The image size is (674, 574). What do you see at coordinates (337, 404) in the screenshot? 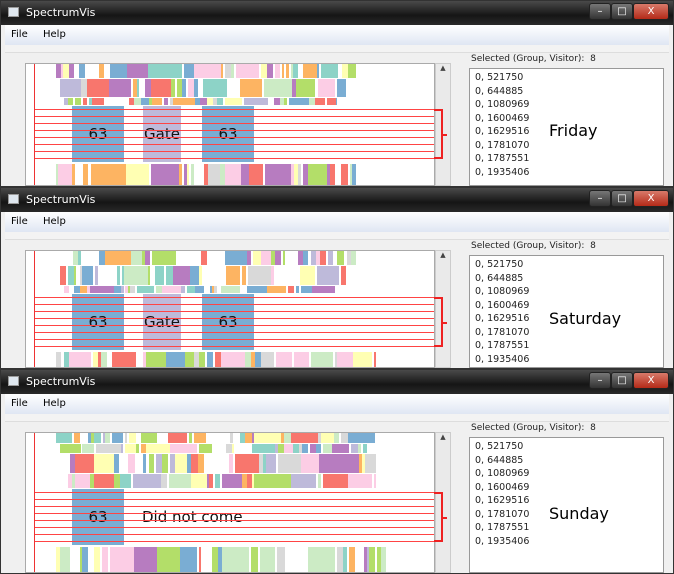
I see `menu-bar: File Help` at bounding box center [337, 404].